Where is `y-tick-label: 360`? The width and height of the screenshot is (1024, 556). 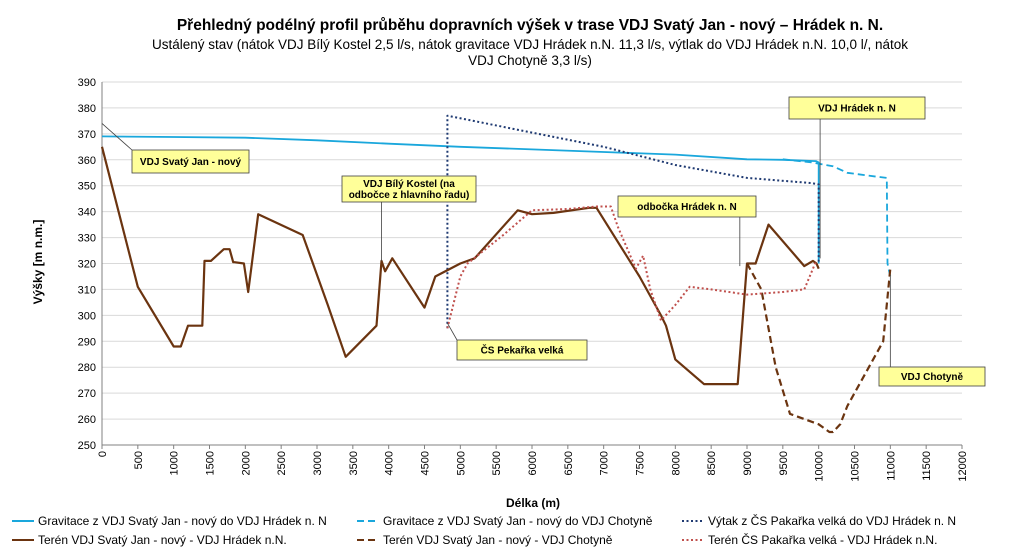 y-tick-label: 360 is located at coordinates (87, 161).